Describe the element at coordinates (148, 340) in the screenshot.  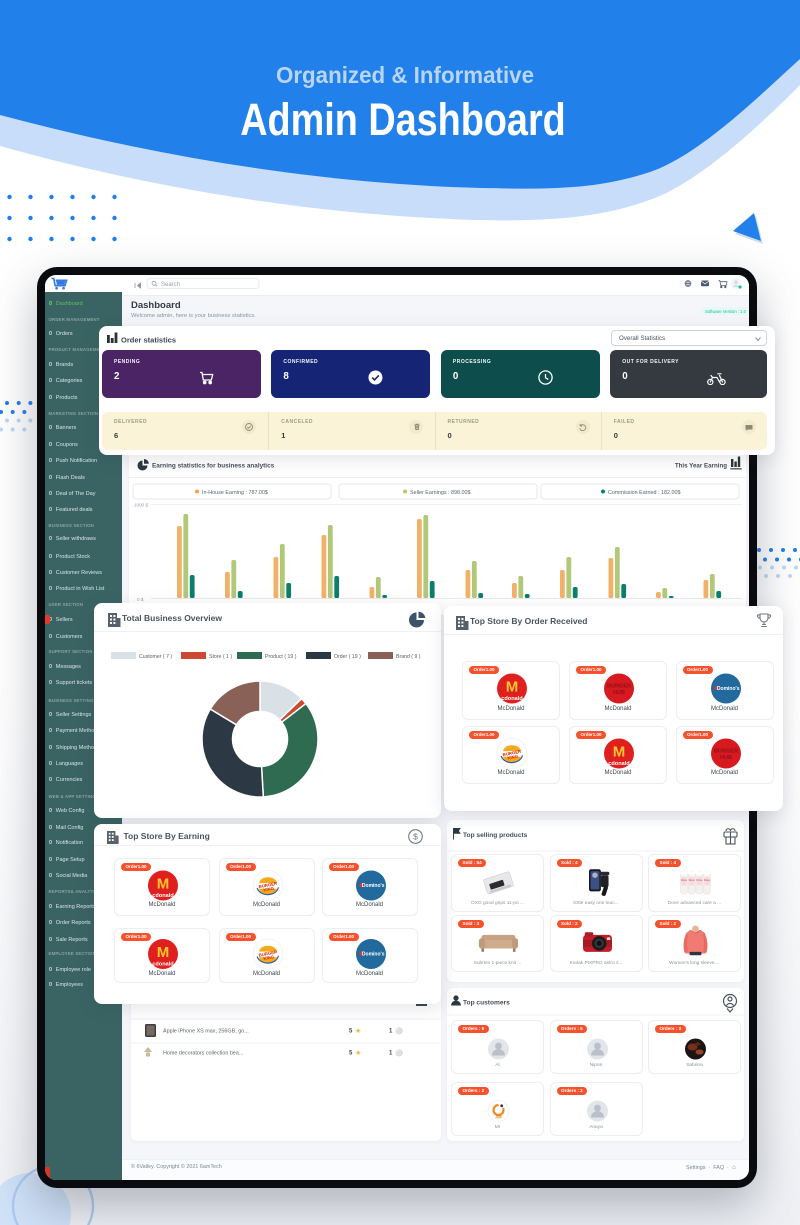
I see `svg-text: Order statistics` at that location.